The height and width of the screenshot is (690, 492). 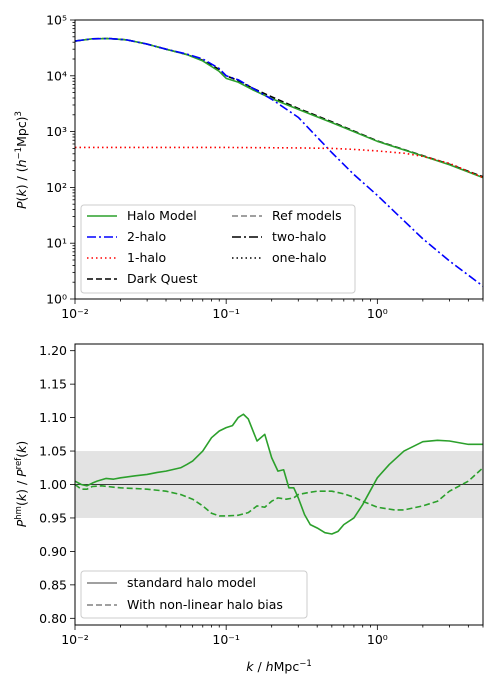 I want to click on legend-label-2-halo: 2-halo, so click(x=146, y=236).